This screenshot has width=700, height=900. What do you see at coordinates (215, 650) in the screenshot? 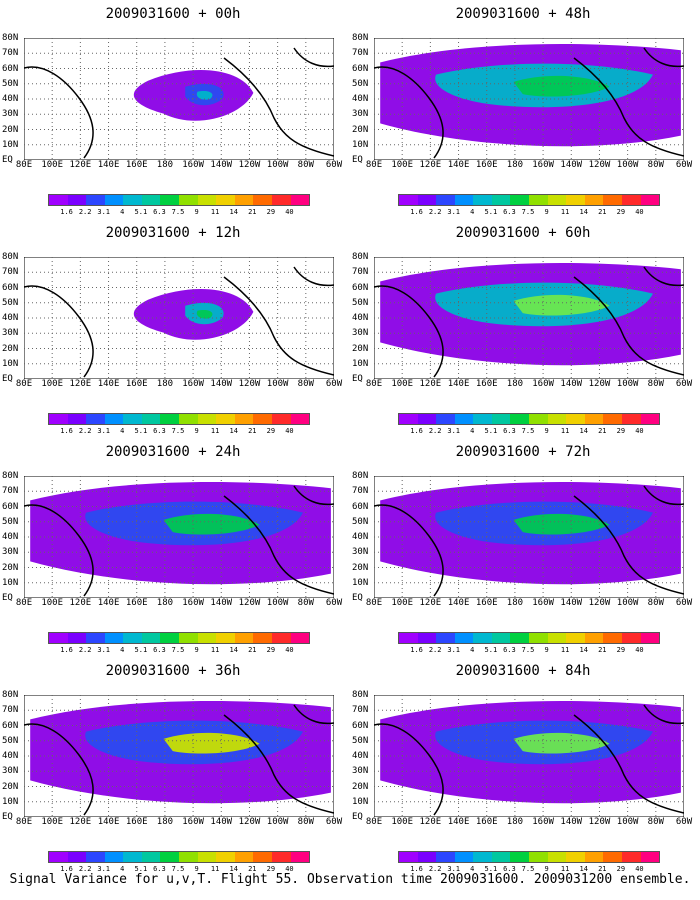
I see `colorbar-label: 11` at bounding box center [215, 650].